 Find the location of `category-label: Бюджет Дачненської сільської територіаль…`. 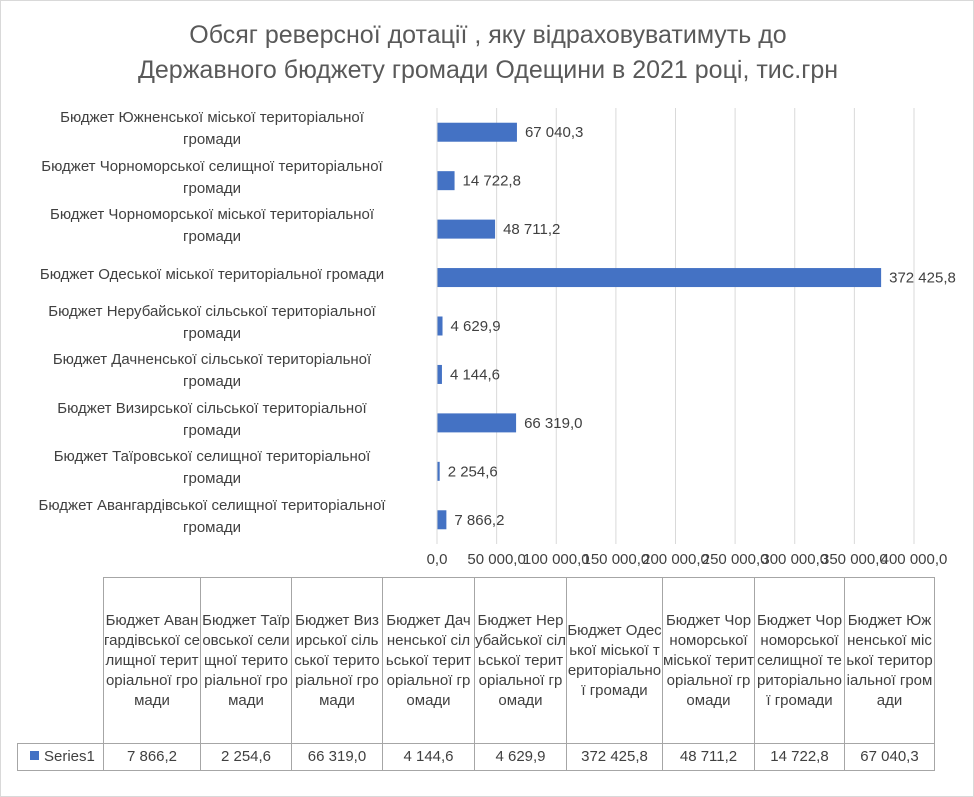

category-label: Бюджет Дачненської сільської територіаль… is located at coordinates (212, 371).